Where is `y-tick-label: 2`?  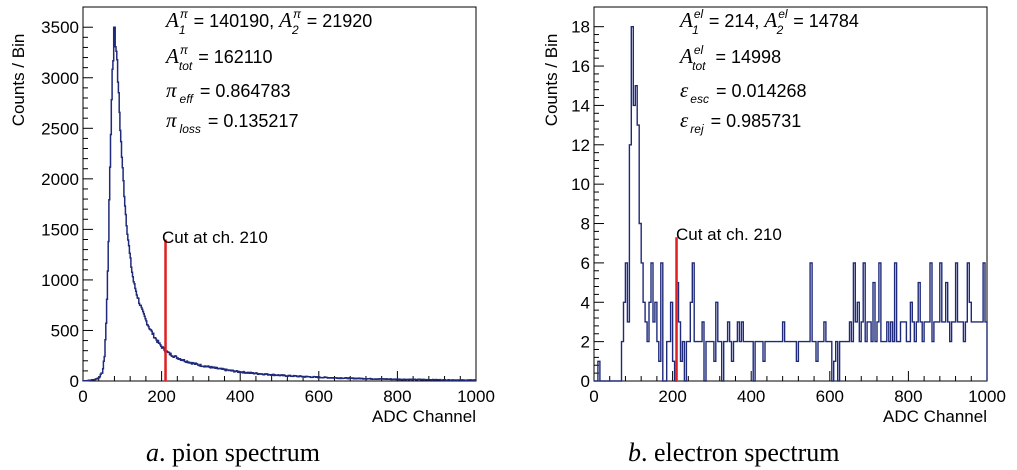 y-tick-label: 2 is located at coordinates (585, 342).